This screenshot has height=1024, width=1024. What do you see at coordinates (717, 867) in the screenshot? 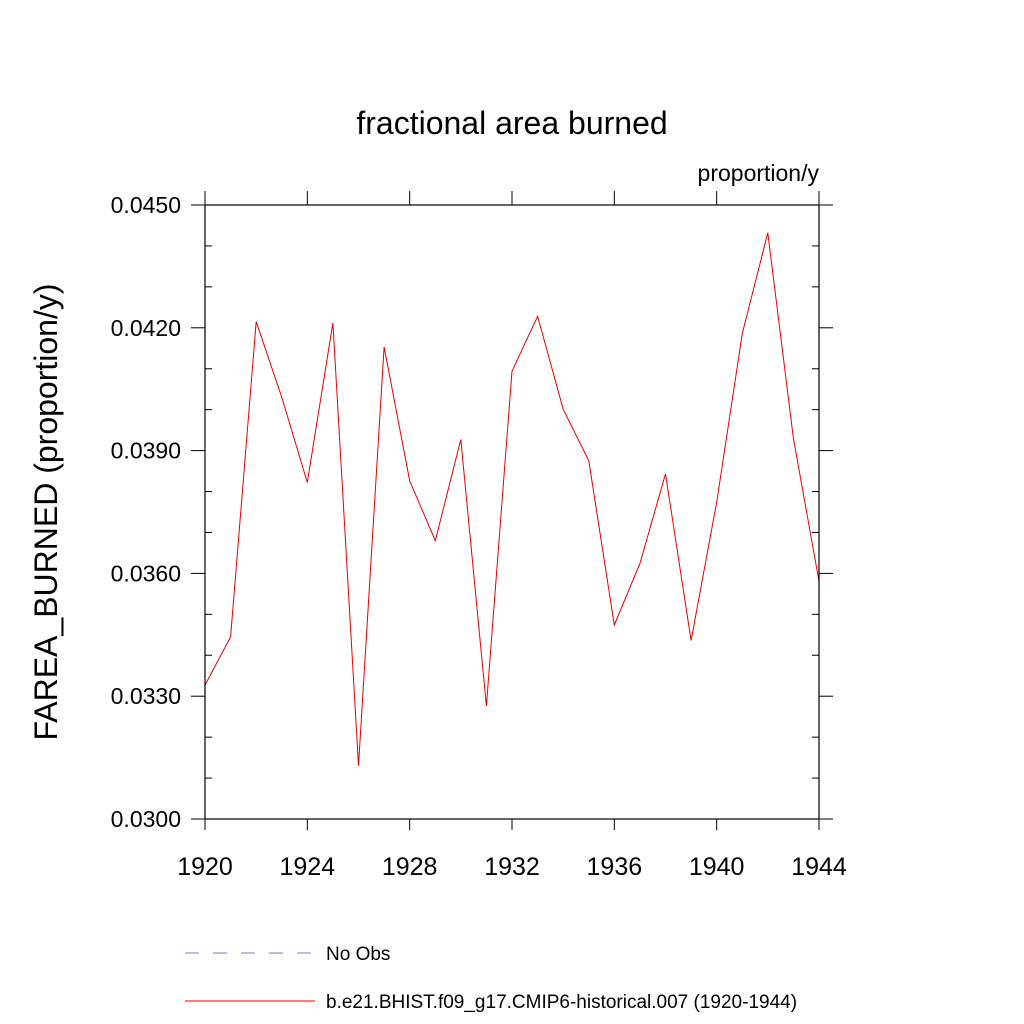
I see `x-tick-label: 1940` at bounding box center [717, 867].